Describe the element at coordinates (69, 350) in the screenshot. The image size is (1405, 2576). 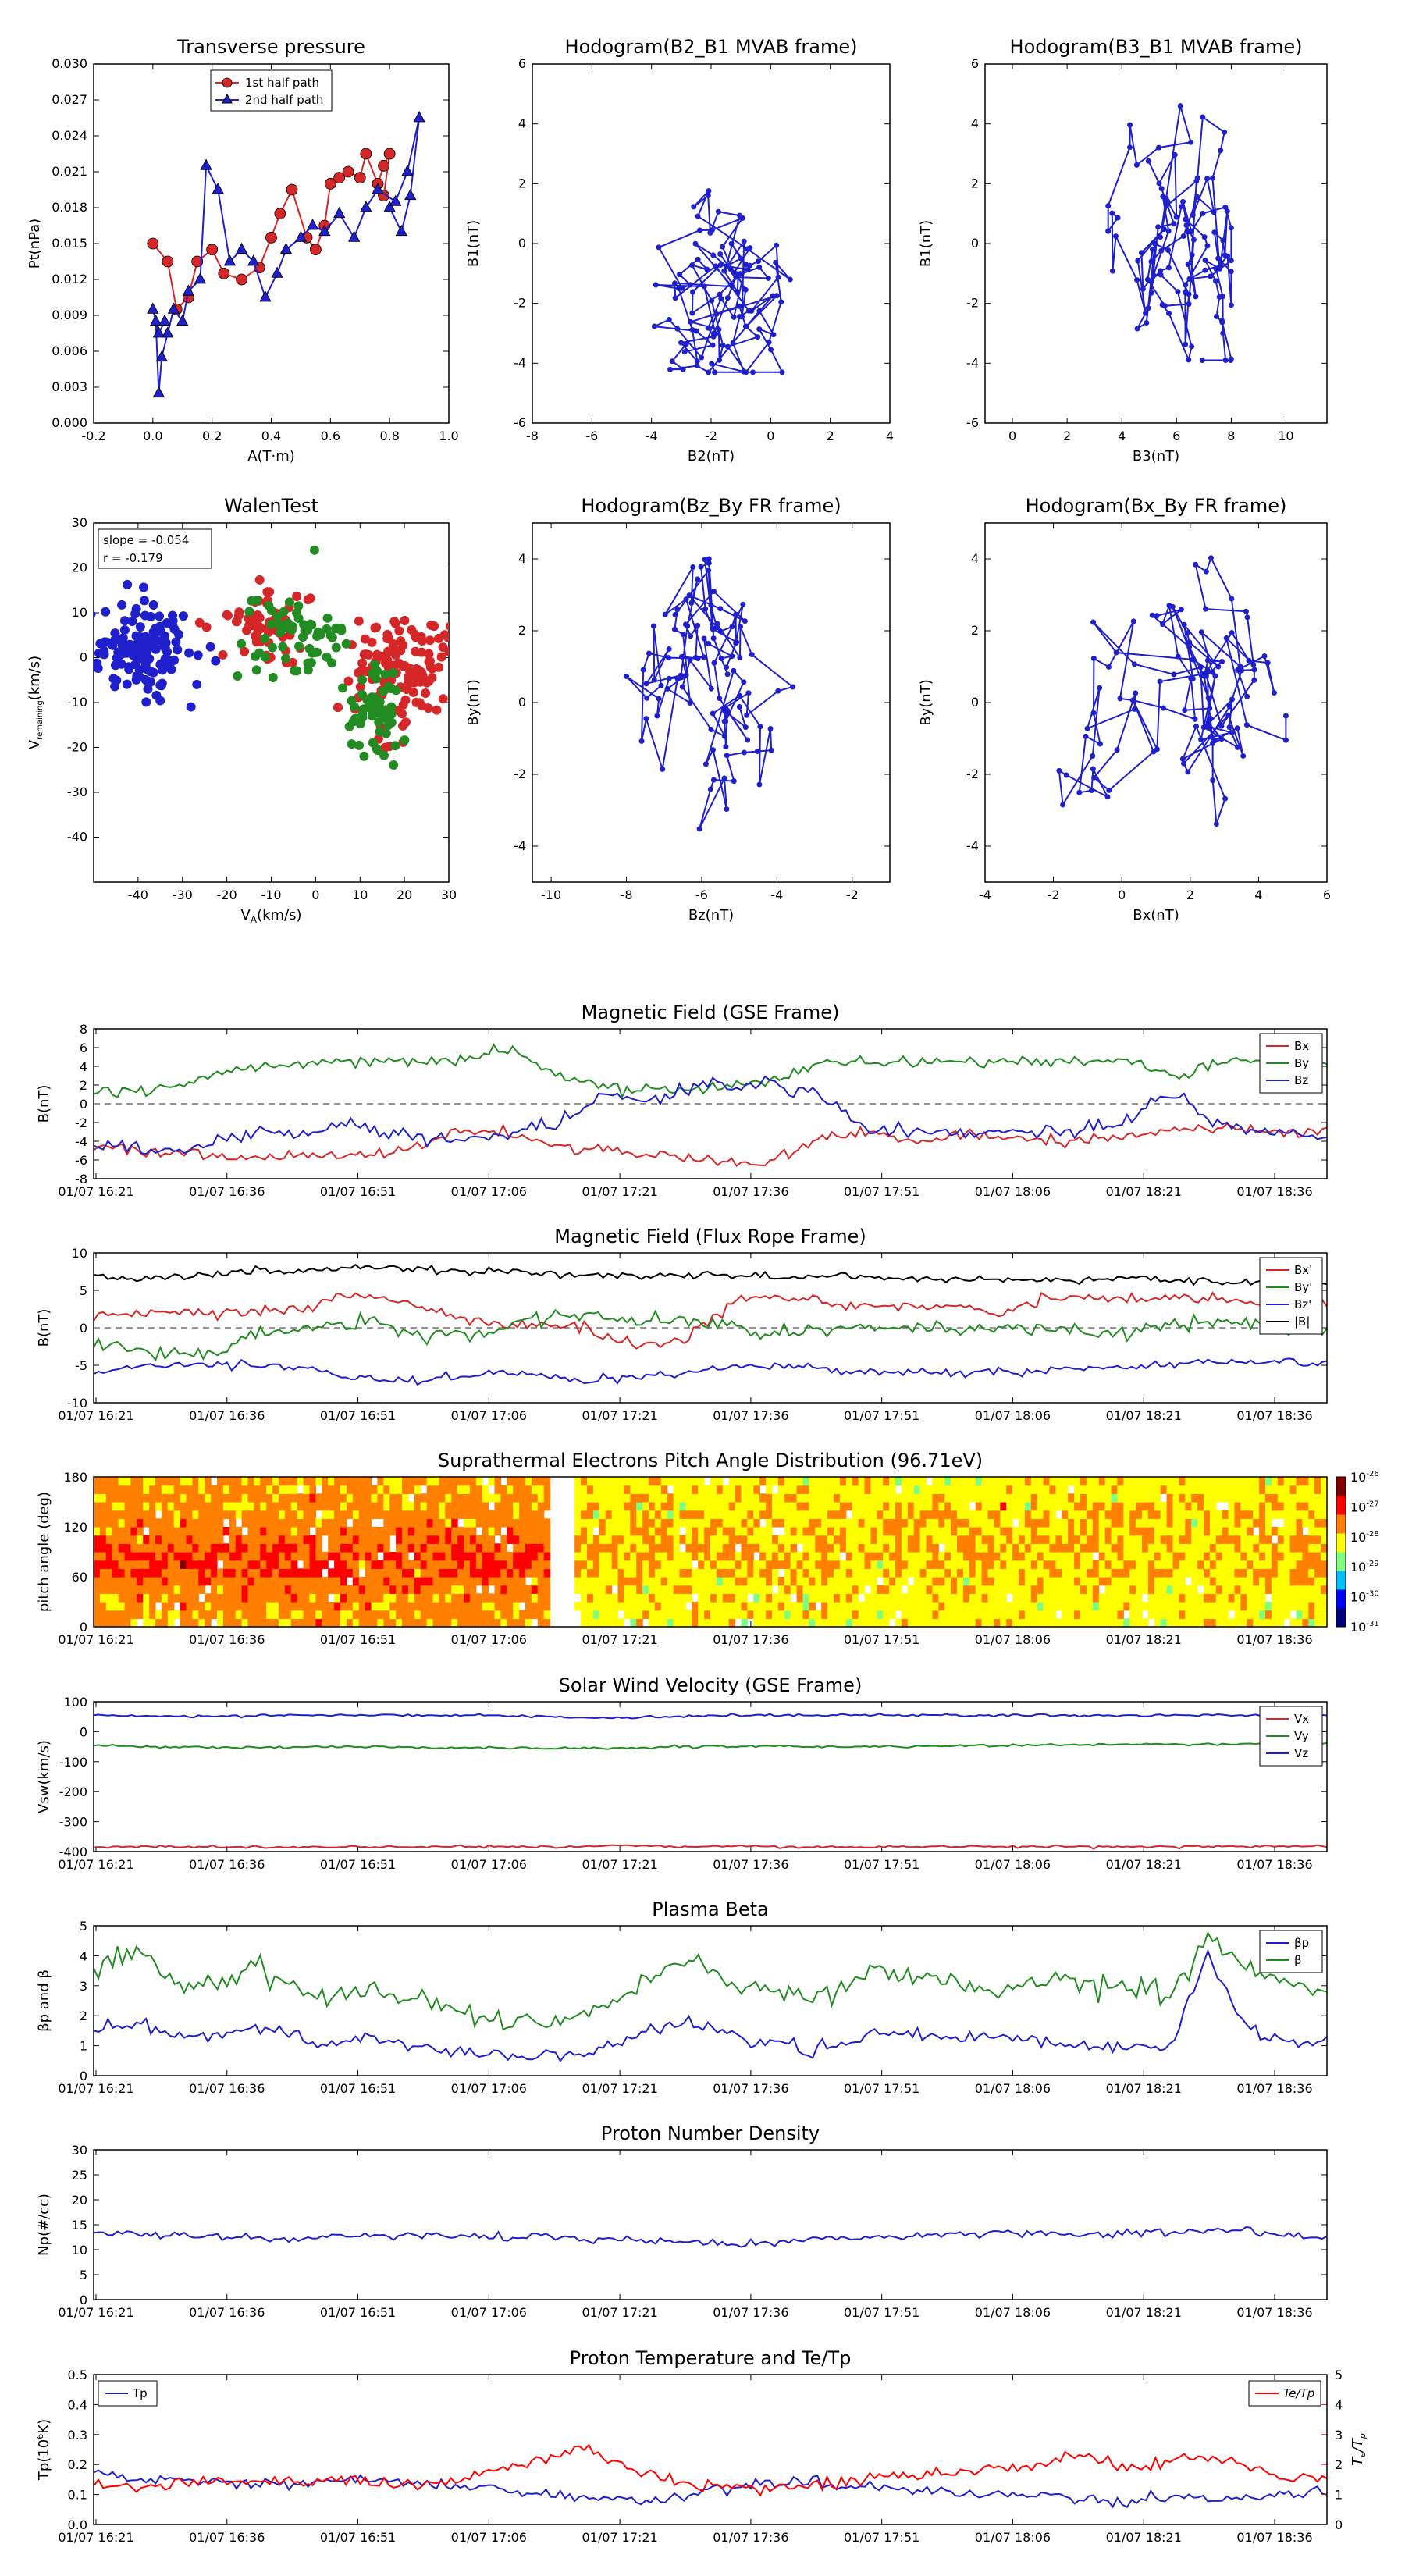
I see `y-tick-label: 0.006` at that location.